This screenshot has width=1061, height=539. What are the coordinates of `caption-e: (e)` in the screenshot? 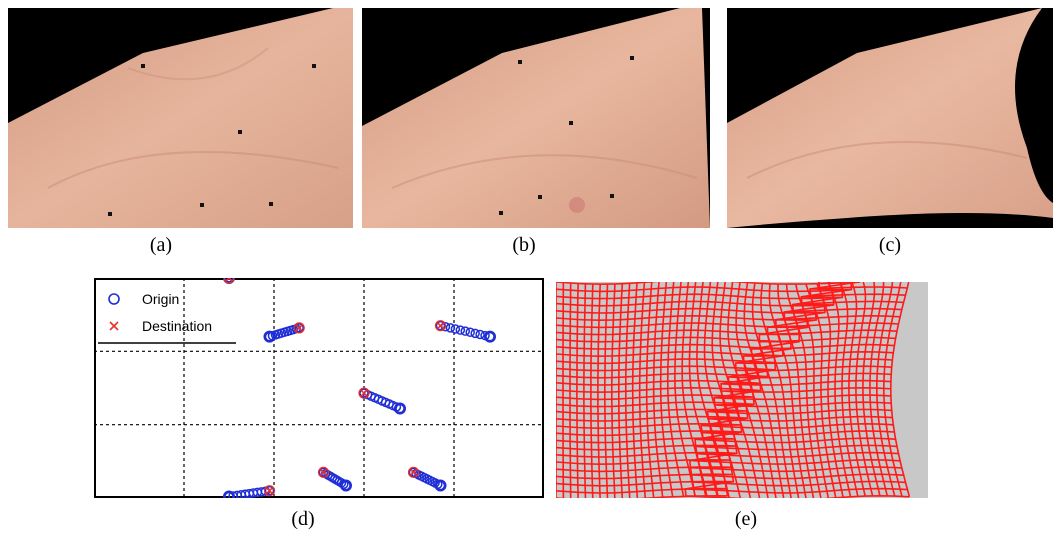 It's located at (746, 519).